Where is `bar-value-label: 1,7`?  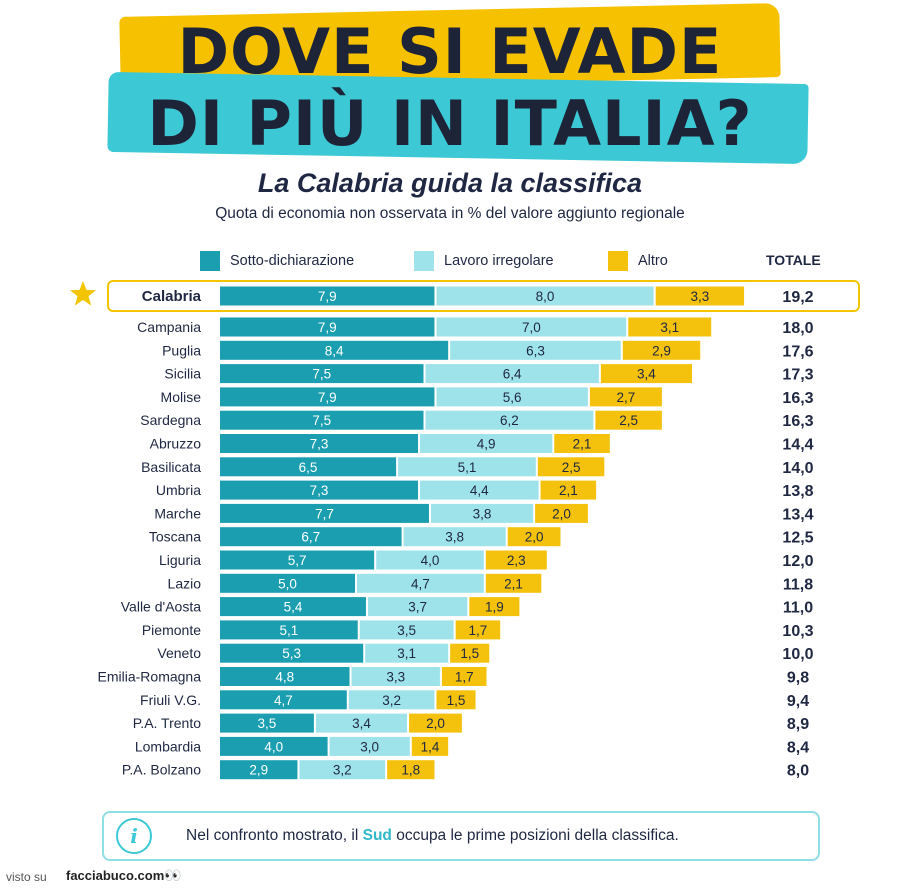
bar-value-label: 1,7 is located at coordinates (464, 677).